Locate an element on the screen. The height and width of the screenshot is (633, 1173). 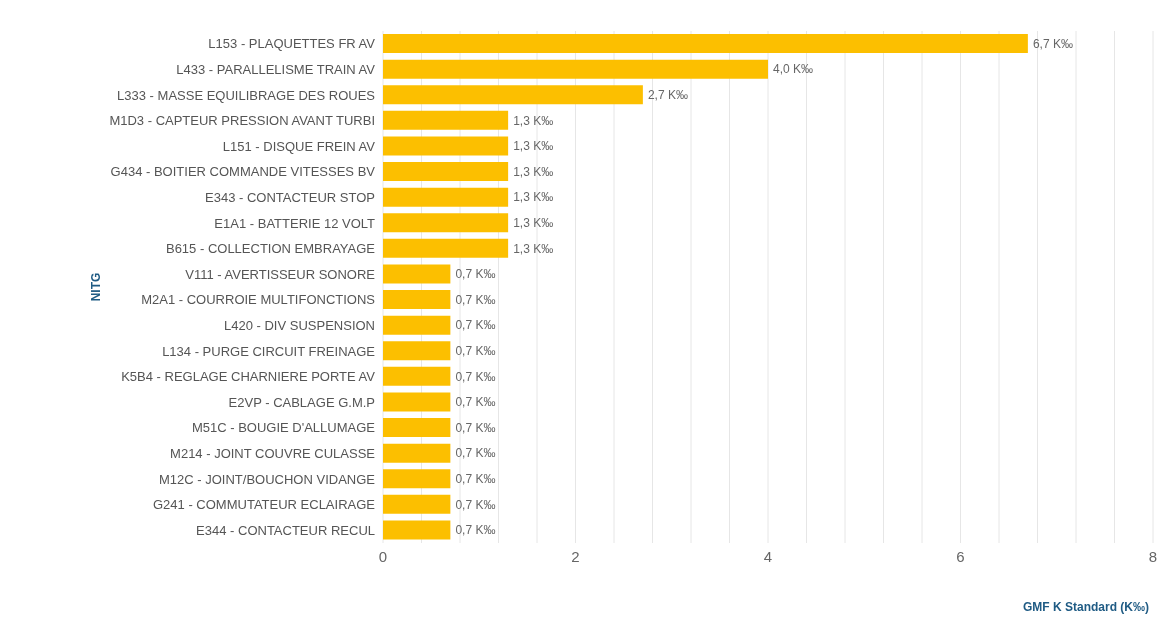
x-tick-label: 0 is located at coordinates (383, 556).